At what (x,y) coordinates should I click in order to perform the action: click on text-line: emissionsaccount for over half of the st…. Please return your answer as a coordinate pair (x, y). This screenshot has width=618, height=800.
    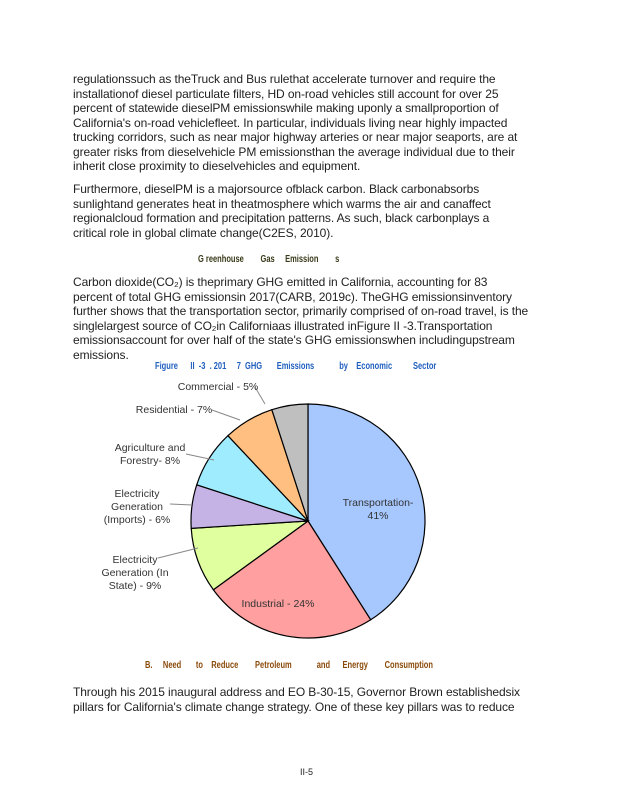
    Looking at the image, I should click on (294, 340).